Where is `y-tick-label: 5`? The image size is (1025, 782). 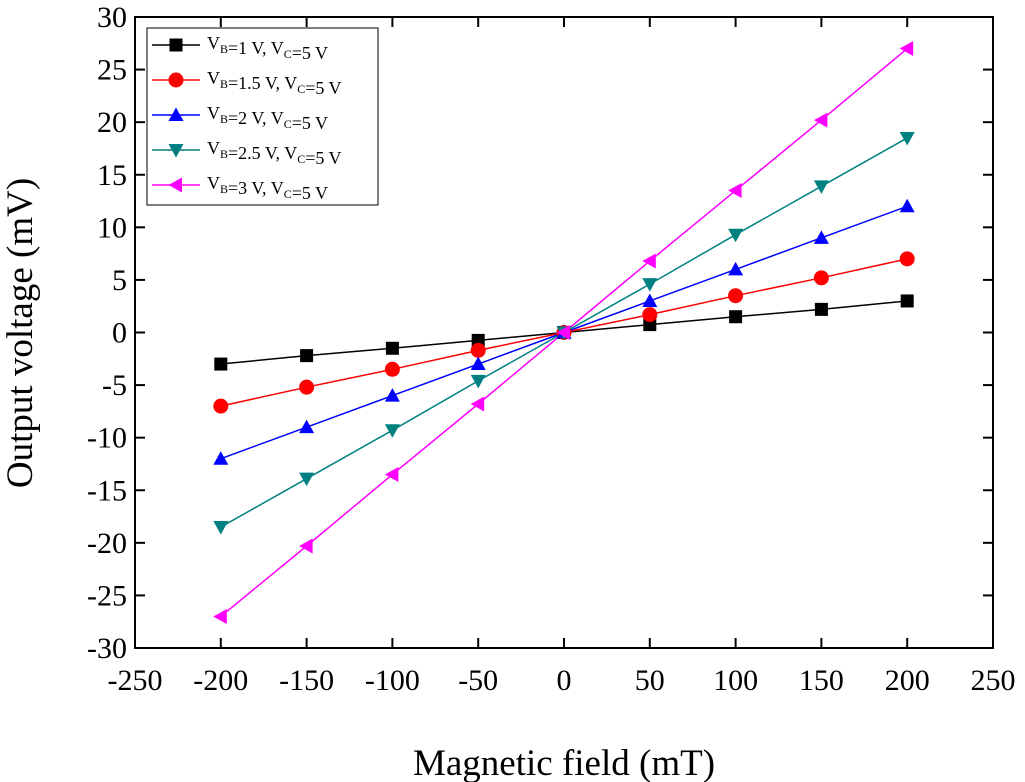 y-tick-label: 5 is located at coordinates (119, 280).